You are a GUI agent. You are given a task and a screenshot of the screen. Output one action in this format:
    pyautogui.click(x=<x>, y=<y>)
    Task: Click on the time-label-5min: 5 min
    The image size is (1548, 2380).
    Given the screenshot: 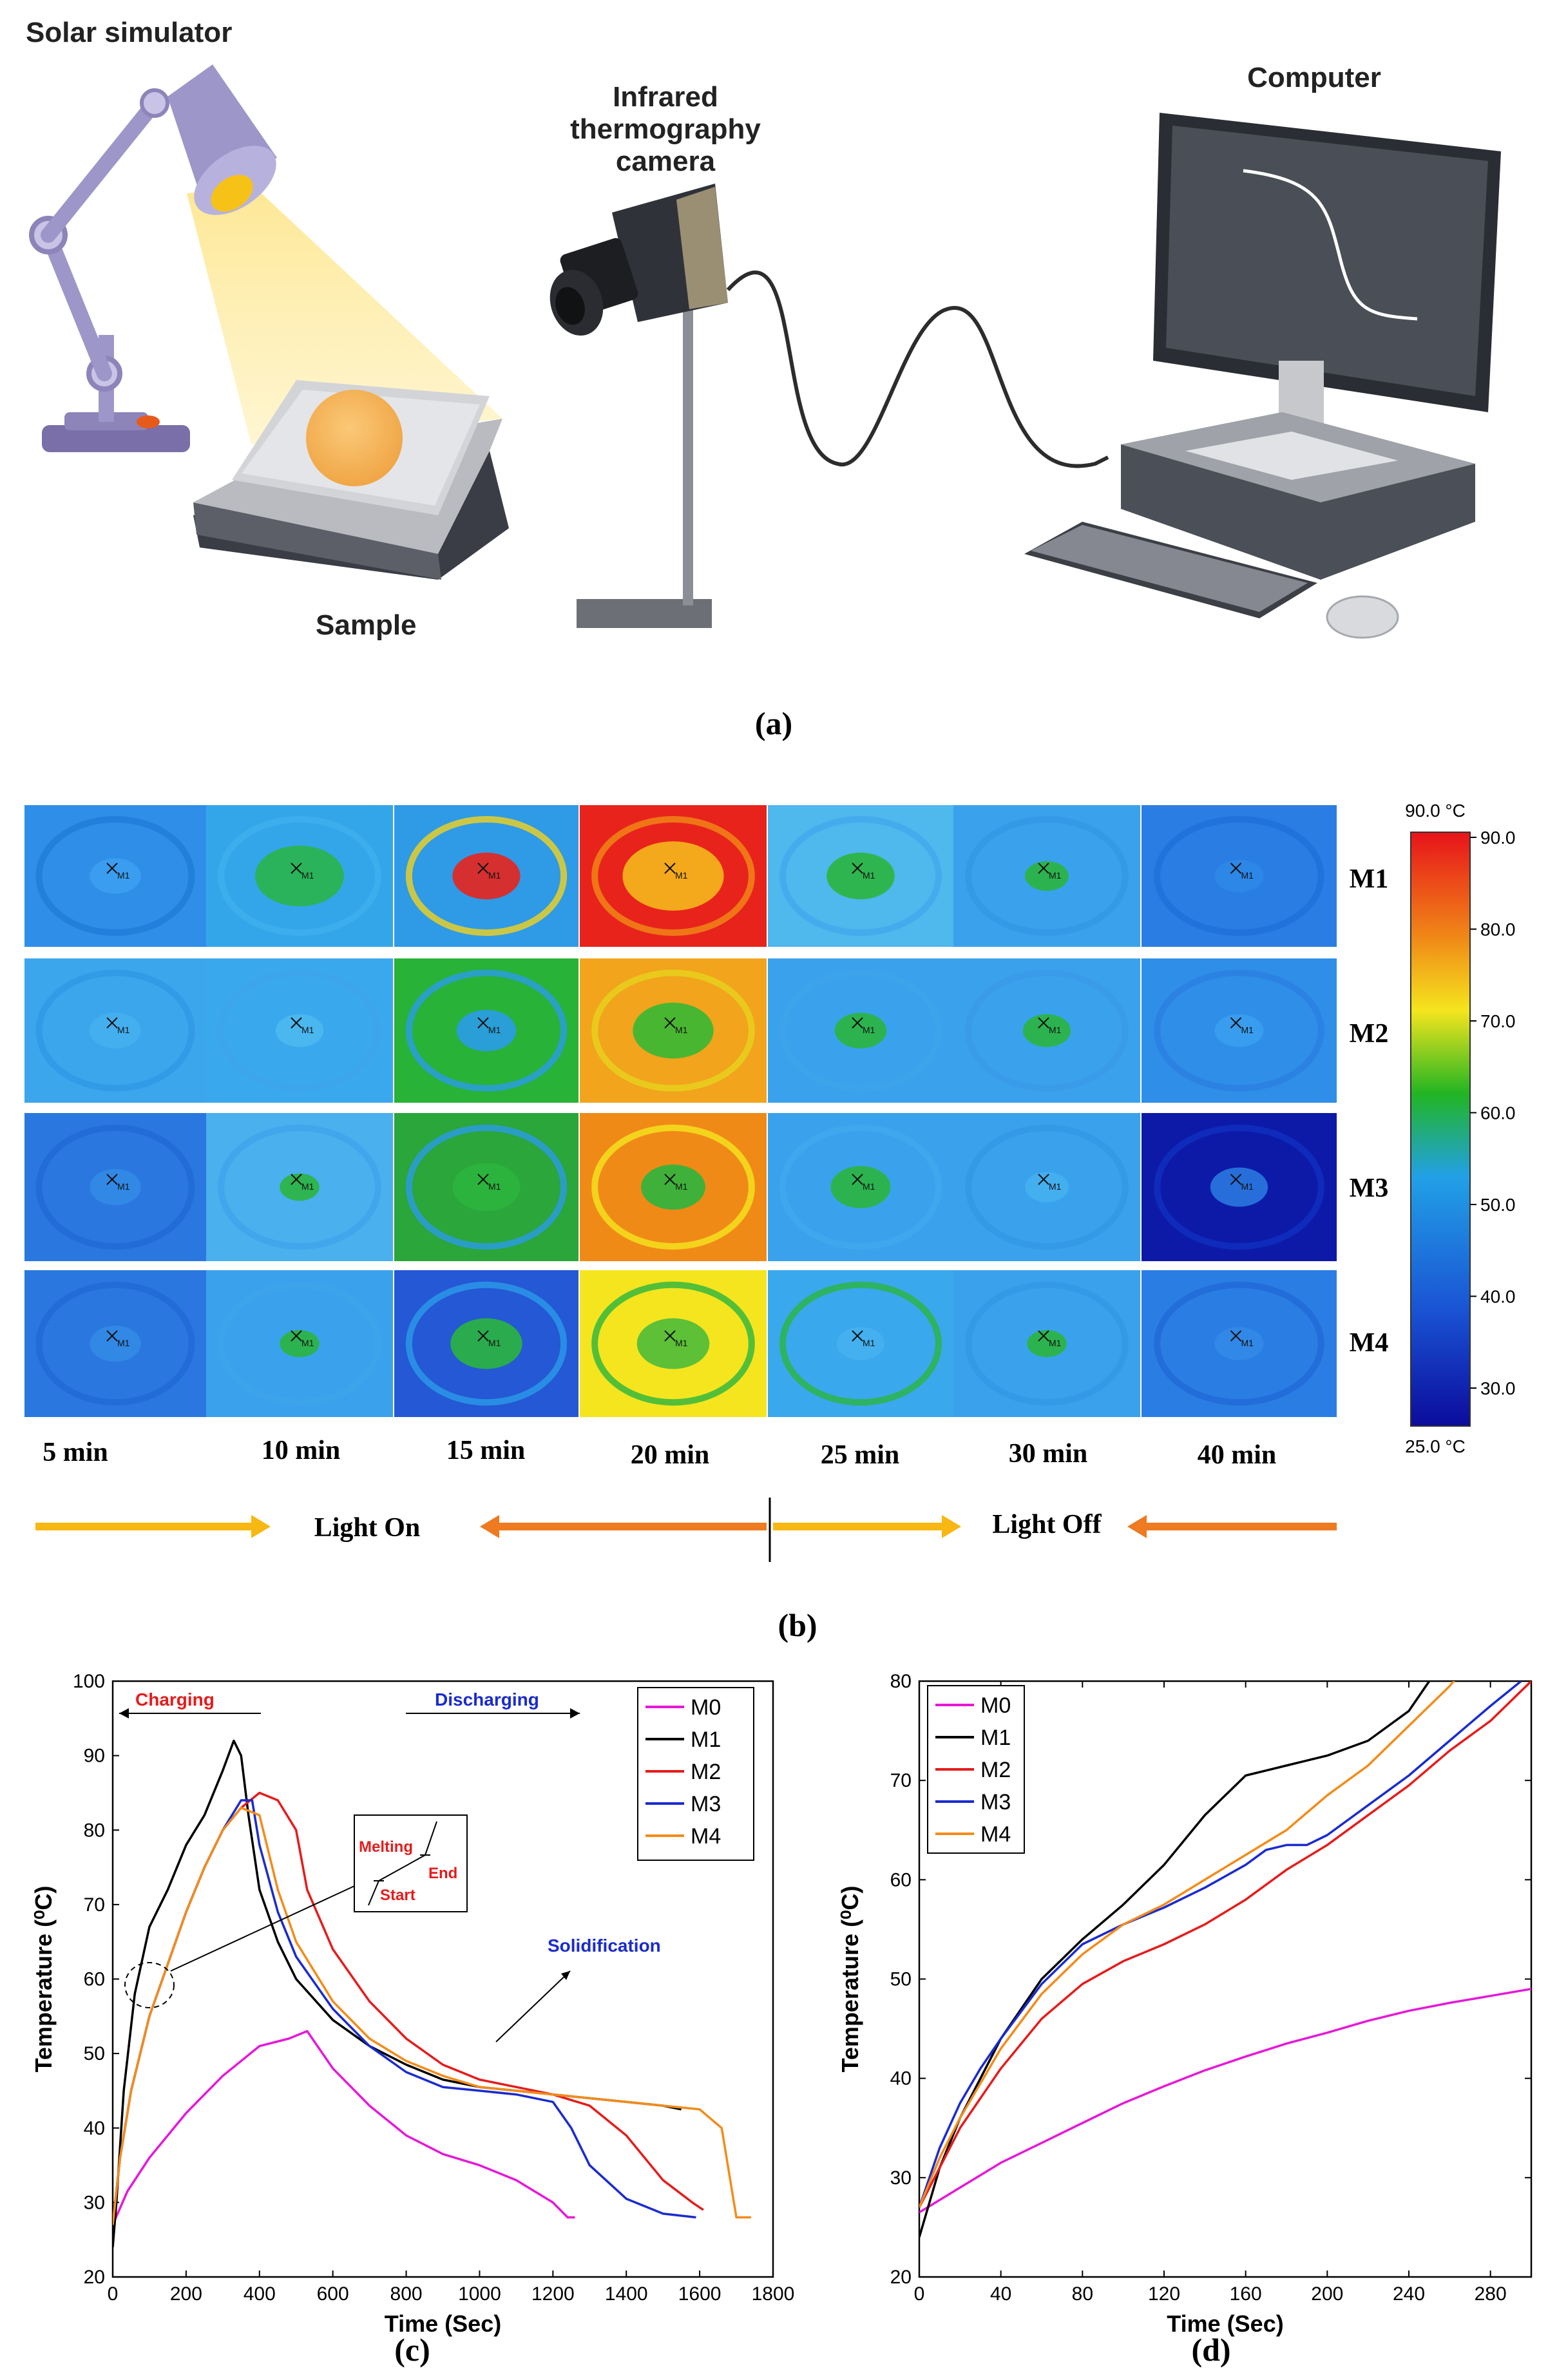 What is the action you would take?
    pyautogui.click(x=76, y=1452)
    